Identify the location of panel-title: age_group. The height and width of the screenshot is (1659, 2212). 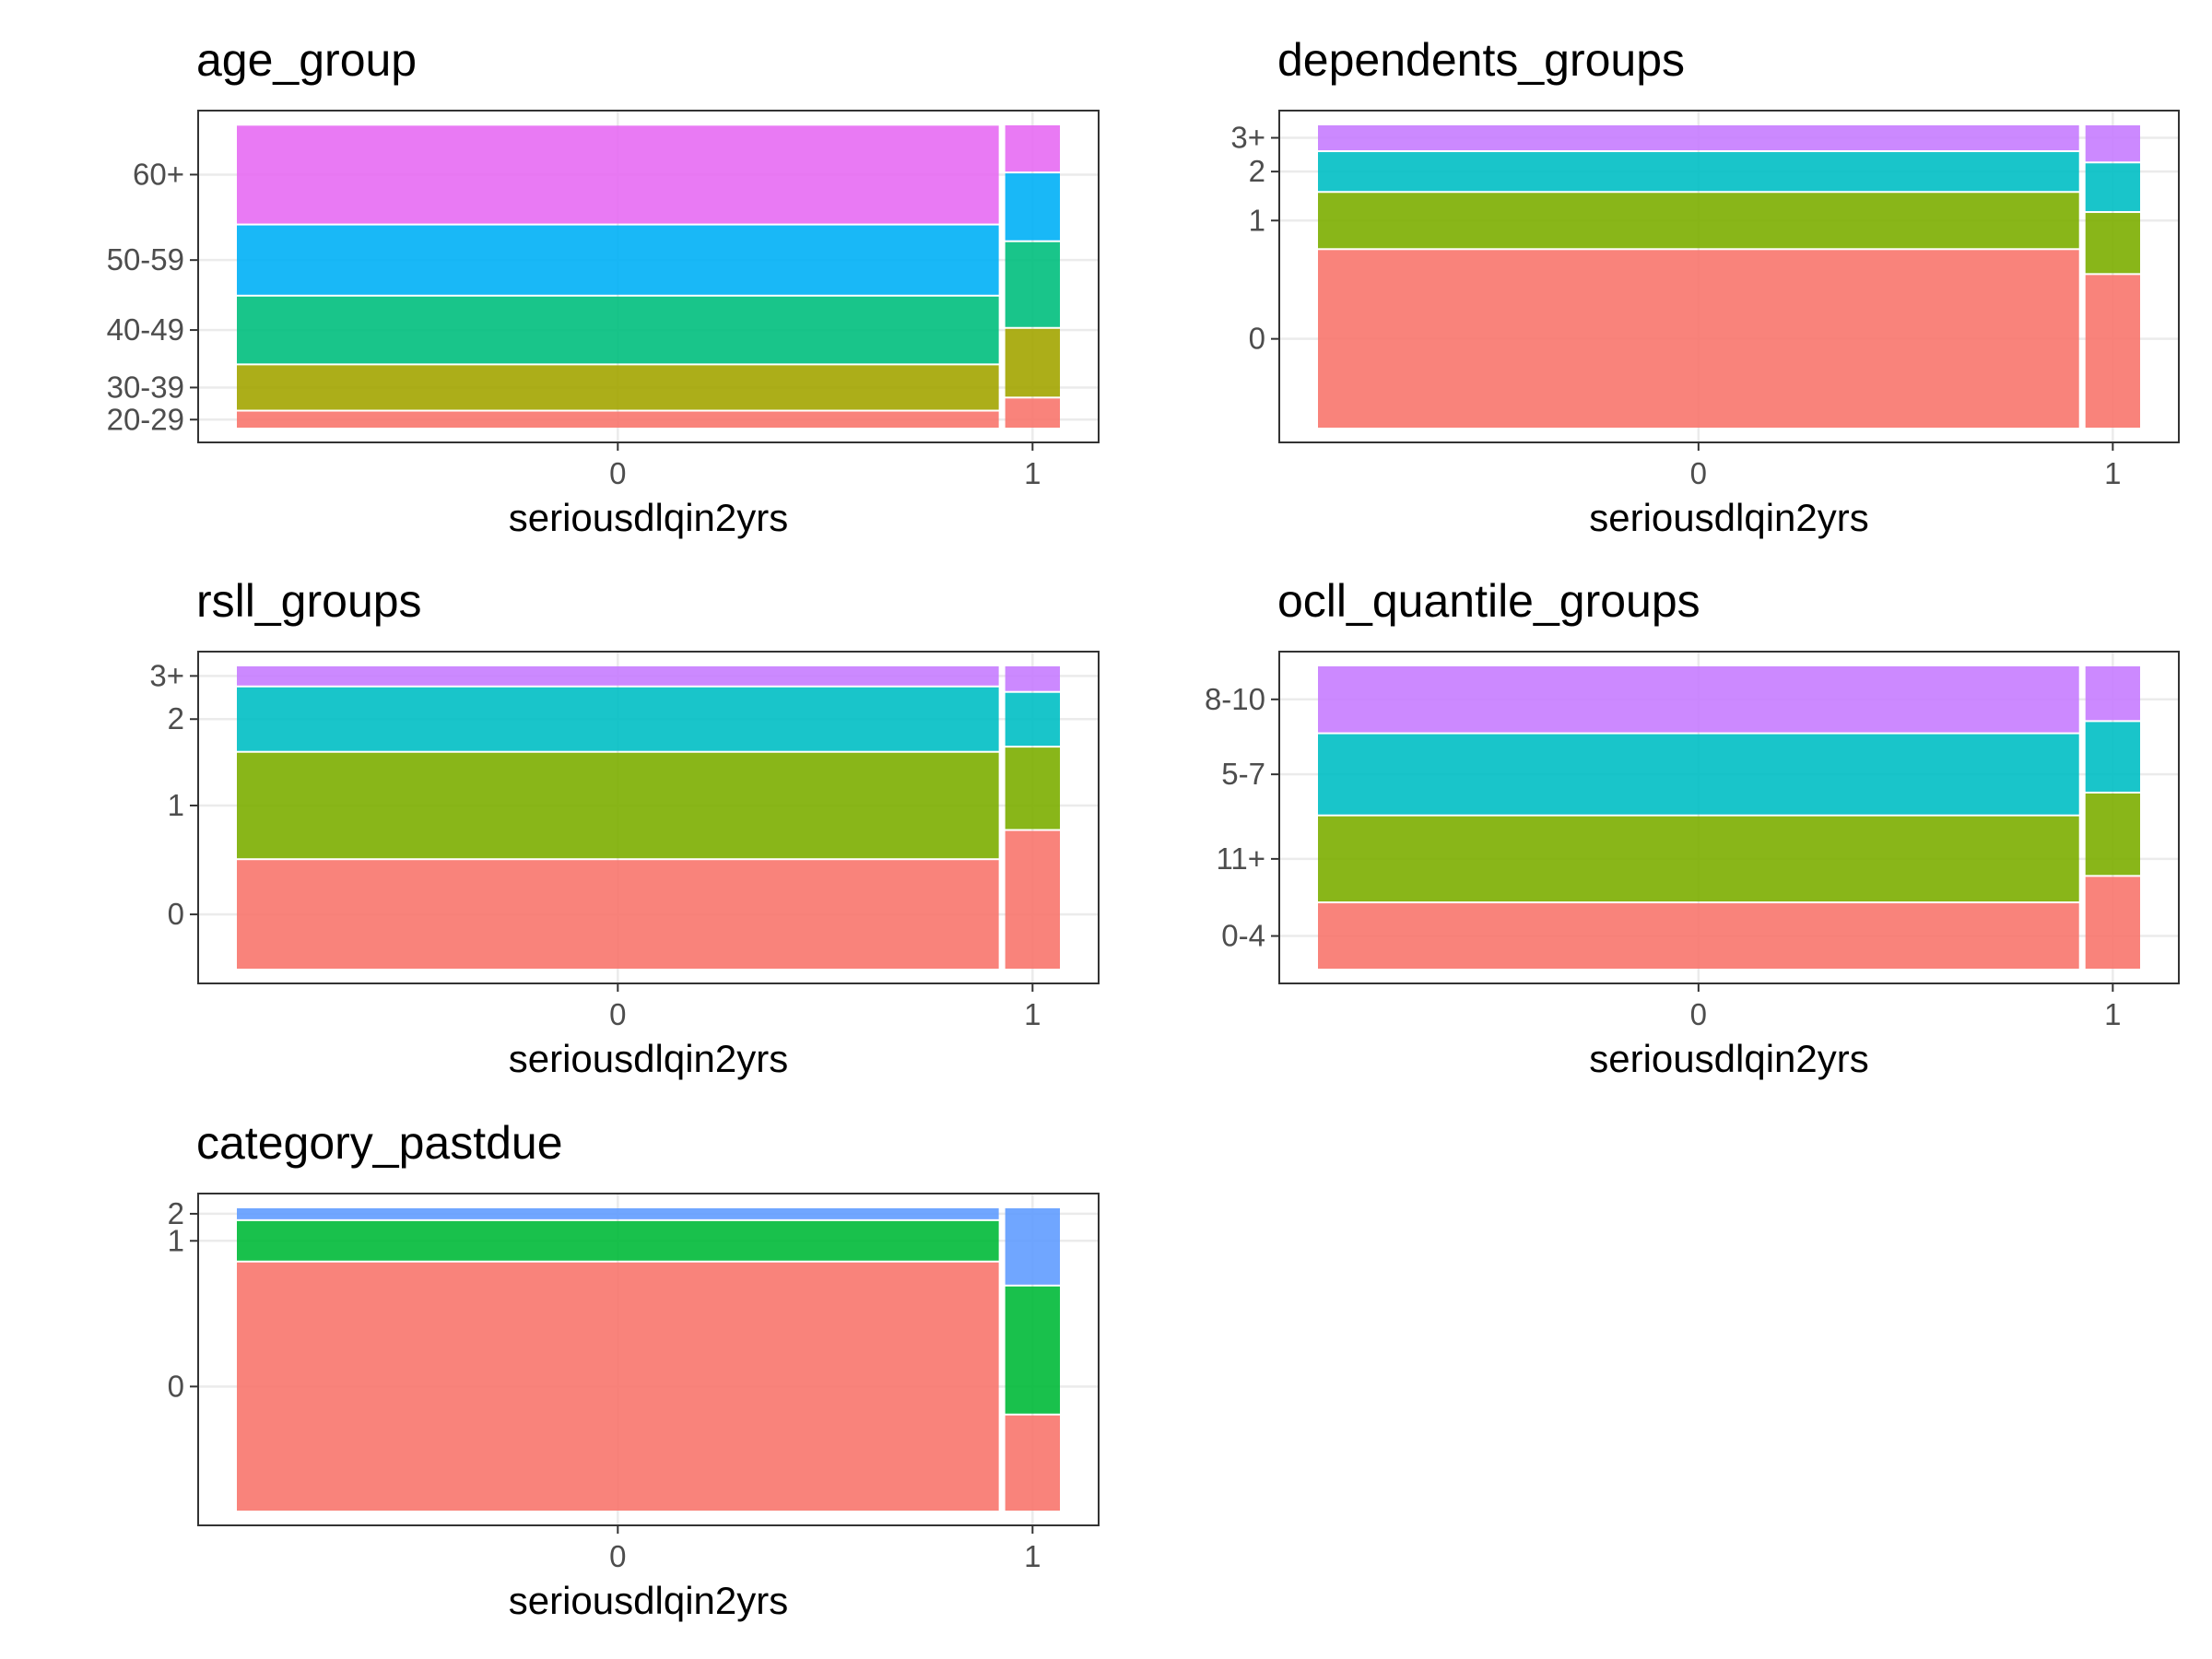
(306, 60).